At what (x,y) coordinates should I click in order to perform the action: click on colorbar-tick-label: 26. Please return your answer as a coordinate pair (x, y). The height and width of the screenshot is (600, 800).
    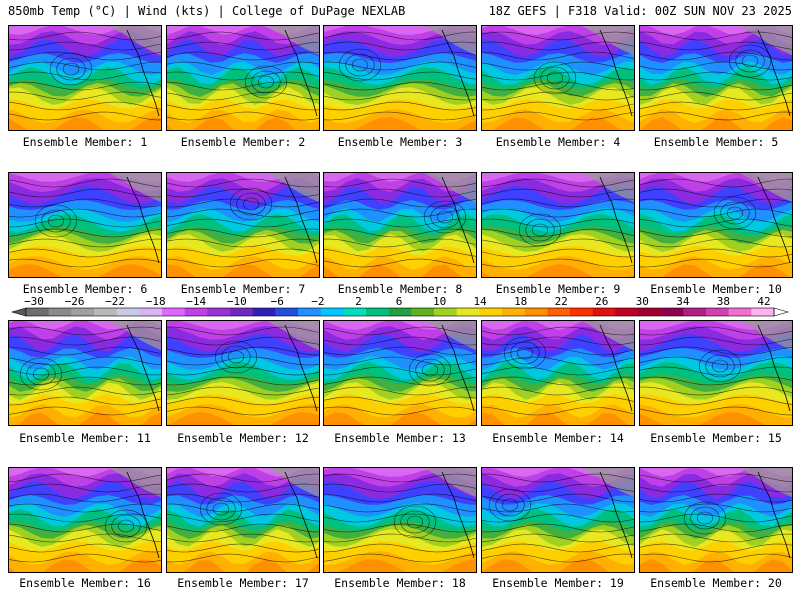
    Looking at the image, I should click on (601, 301).